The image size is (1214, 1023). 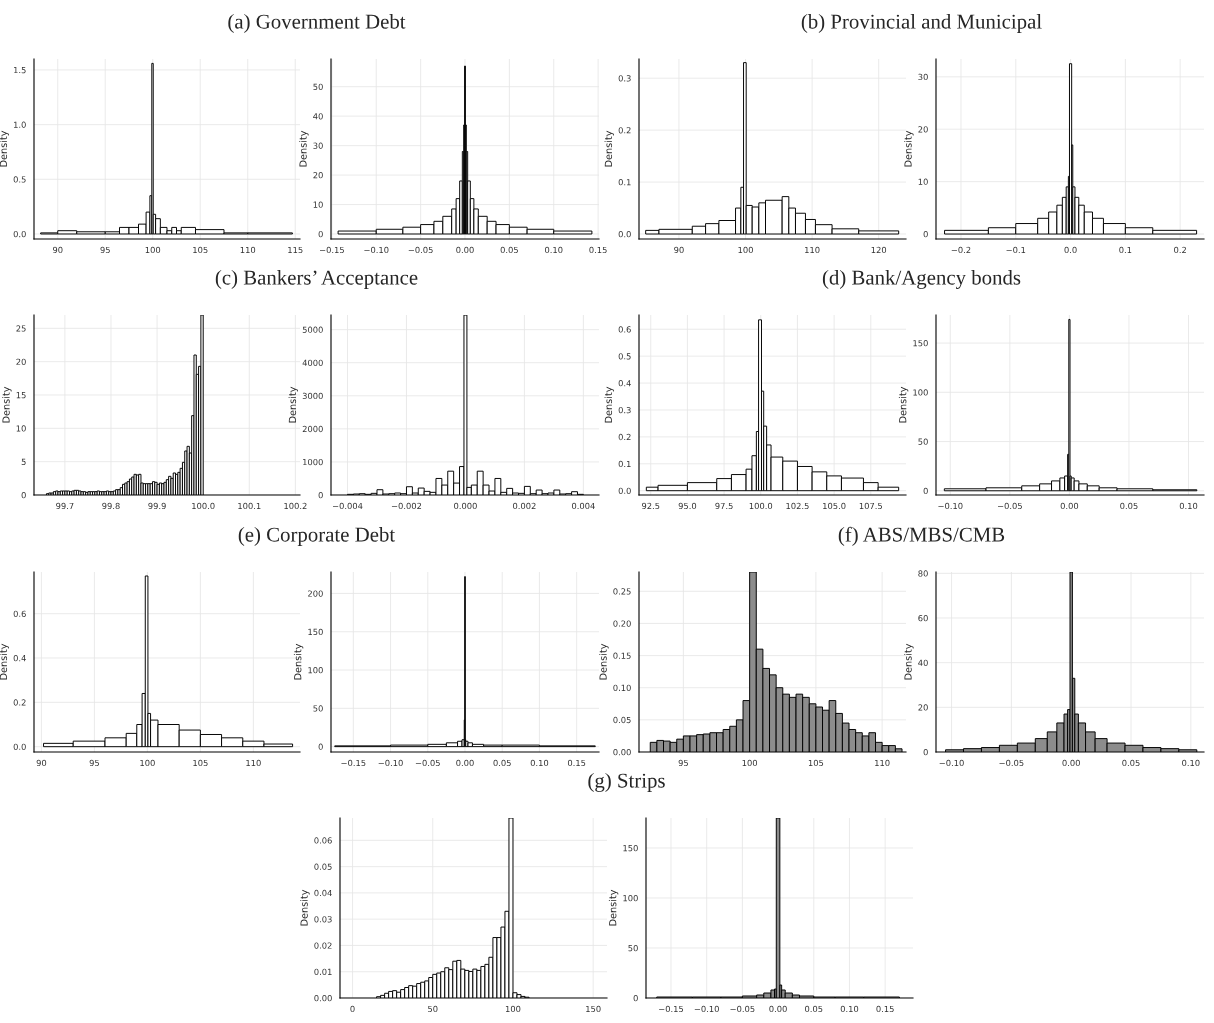 What do you see at coordinates (923, 129) in the screenshot?
I see `y-tick-label: 20` at bounding box center [923, 129].